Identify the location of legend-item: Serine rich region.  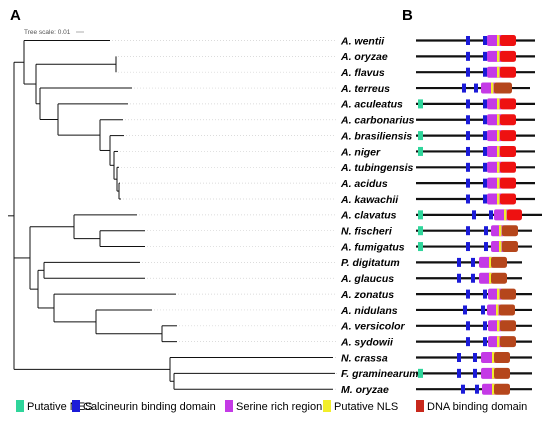
(273, 406).